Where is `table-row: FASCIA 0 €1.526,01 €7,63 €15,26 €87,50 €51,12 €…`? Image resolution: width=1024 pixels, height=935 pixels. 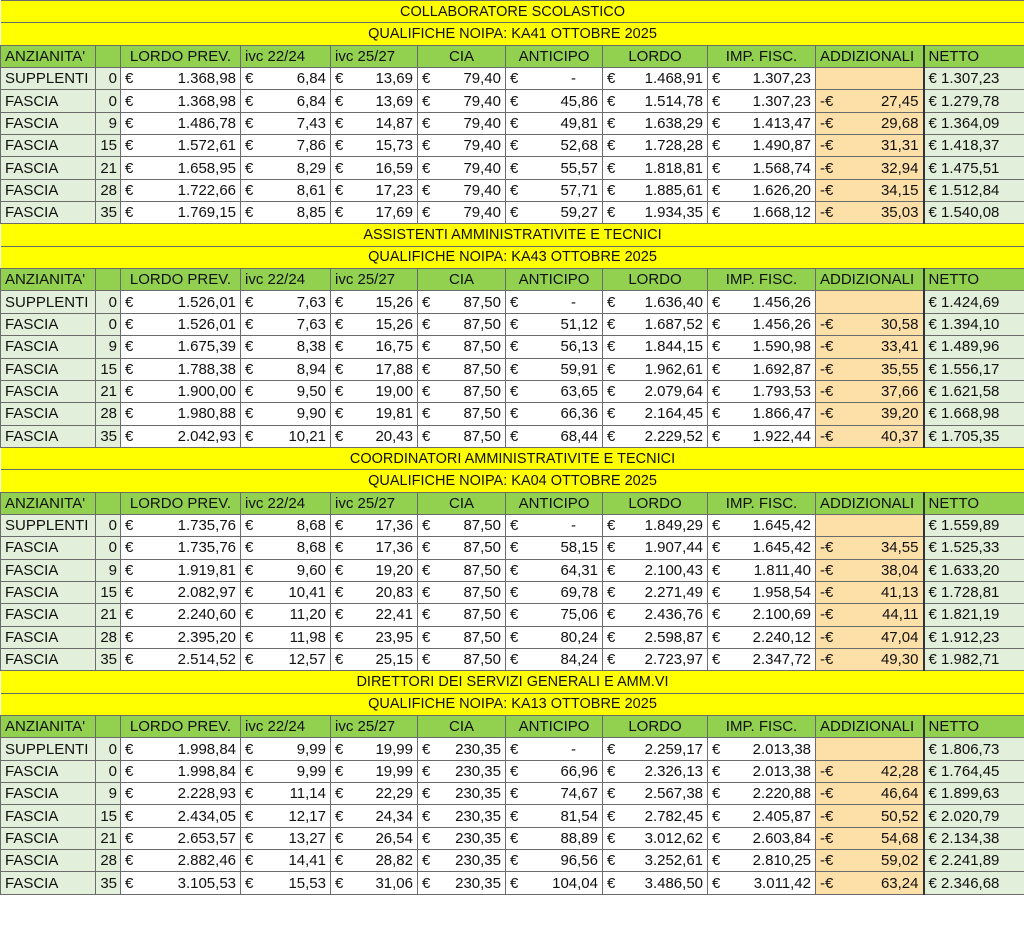 table-row: FASCIA 0 €1.526,01 €7,63 €15,26 €87,50 €51,12 €… is located at coordinates (512, 324).